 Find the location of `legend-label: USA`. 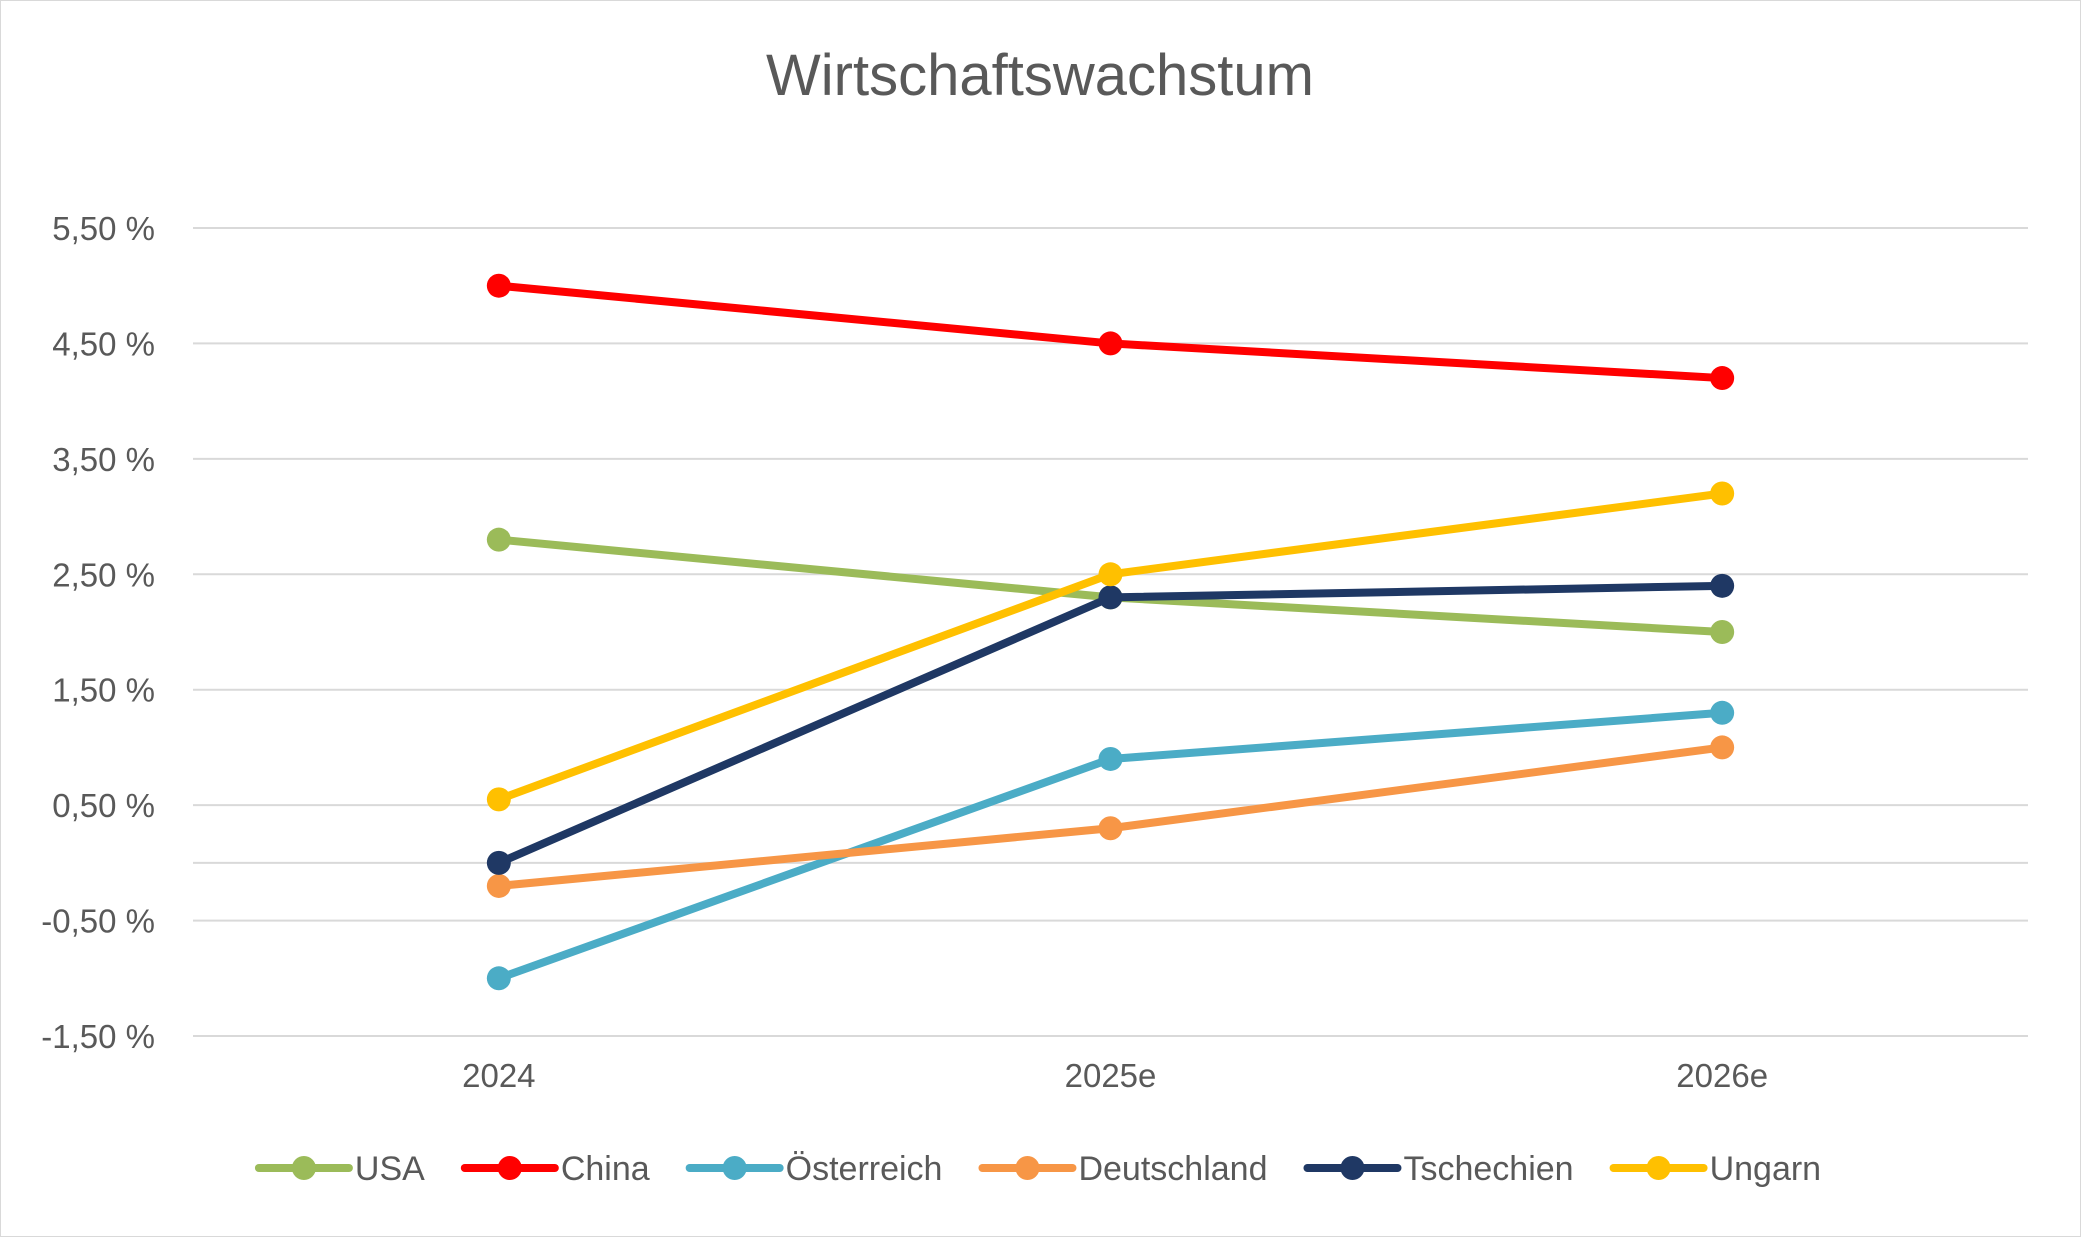

legend-label: USA is located at coordinates (390, 1169).